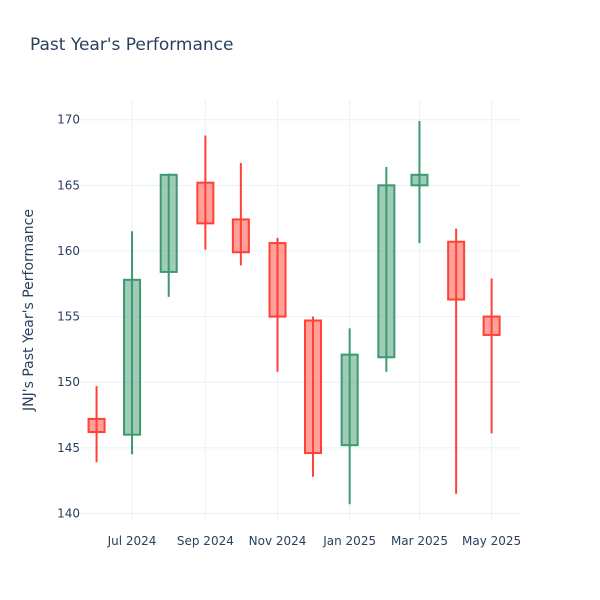 The height and width of the screenshot is (600, 600). Describe the element at coordinates (205, 541) in the screenshot. I see `x-tick-label: Sep 2024` at that location.